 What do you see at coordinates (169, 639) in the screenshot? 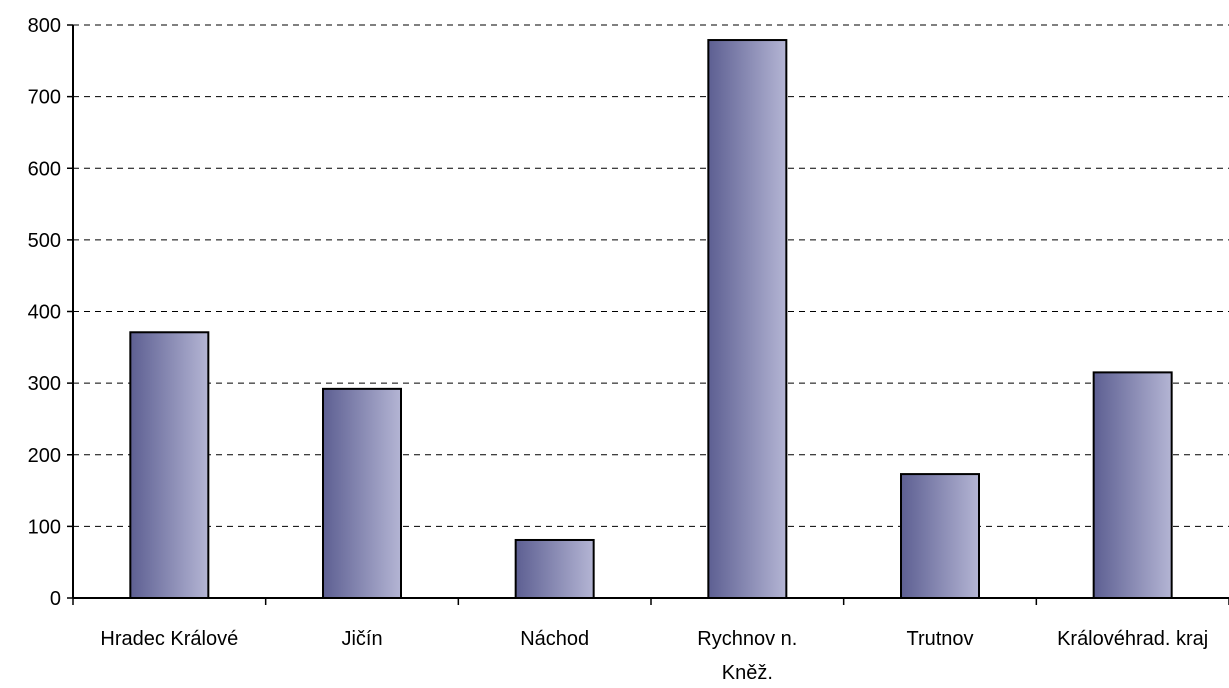
I see `x-category-label: Hradec Králové` at bounding box center [169, 639].